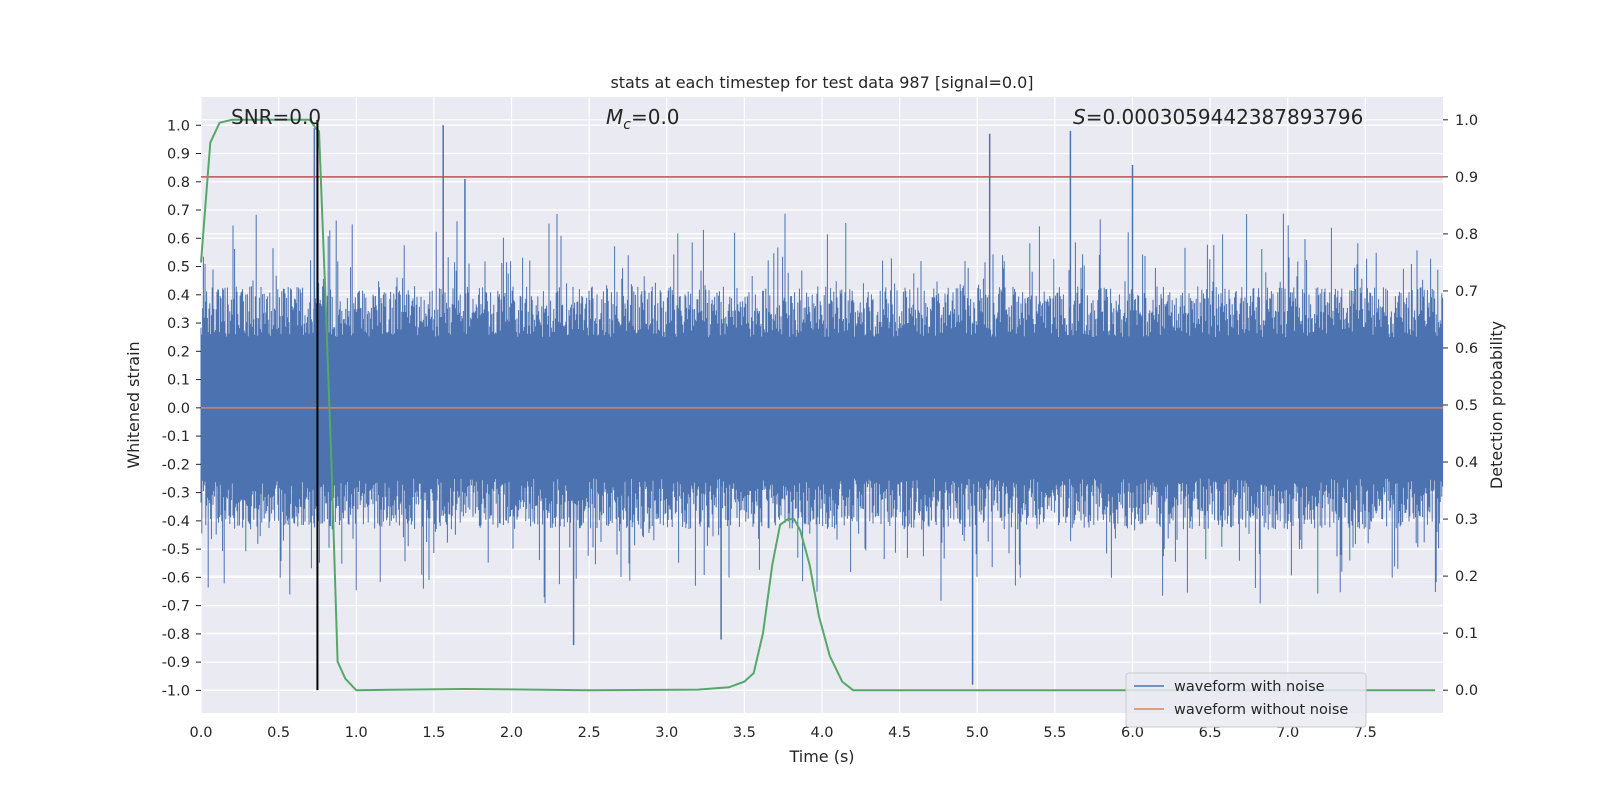  What do you see at coordinates (1466, 178) in the screenshot?
I see `y2-tick-label: 0.9` at bounding box center [1466, 178].